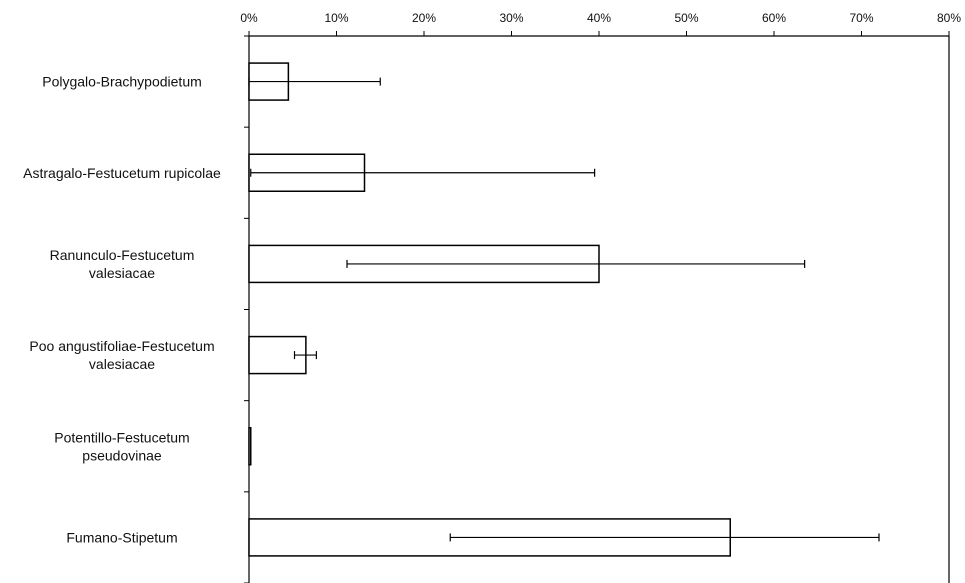  What do you see at coordinates (121, 446) in the screenshot?
I see `category-label: Potentillo-Festucetum pseudovinae` at bounding box center [121, 446].